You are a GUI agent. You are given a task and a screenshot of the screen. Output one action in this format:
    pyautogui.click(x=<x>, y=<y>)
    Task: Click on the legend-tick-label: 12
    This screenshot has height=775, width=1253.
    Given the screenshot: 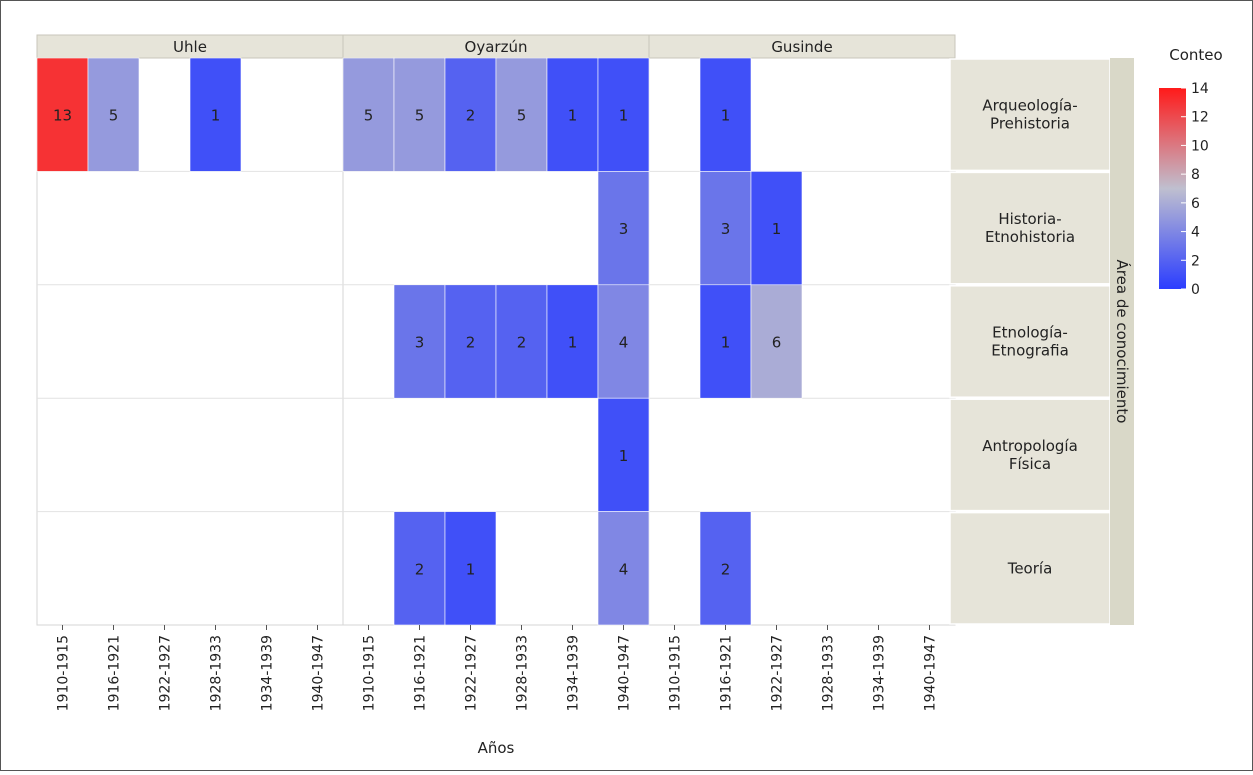 What is the action you would take?
    pyautogui.click(x=1200, y=118)
    